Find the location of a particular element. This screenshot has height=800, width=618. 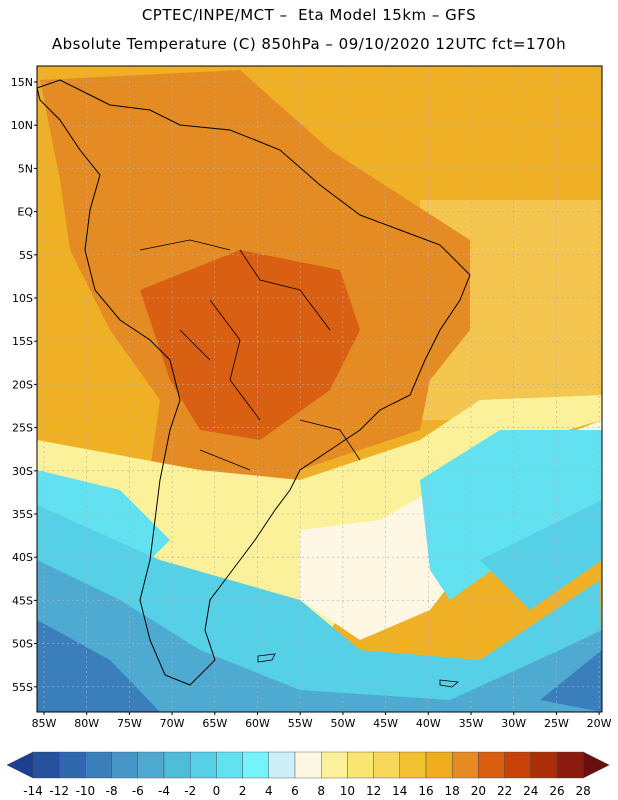

colorbar-label: 14 is located at coordinates (399, 791).